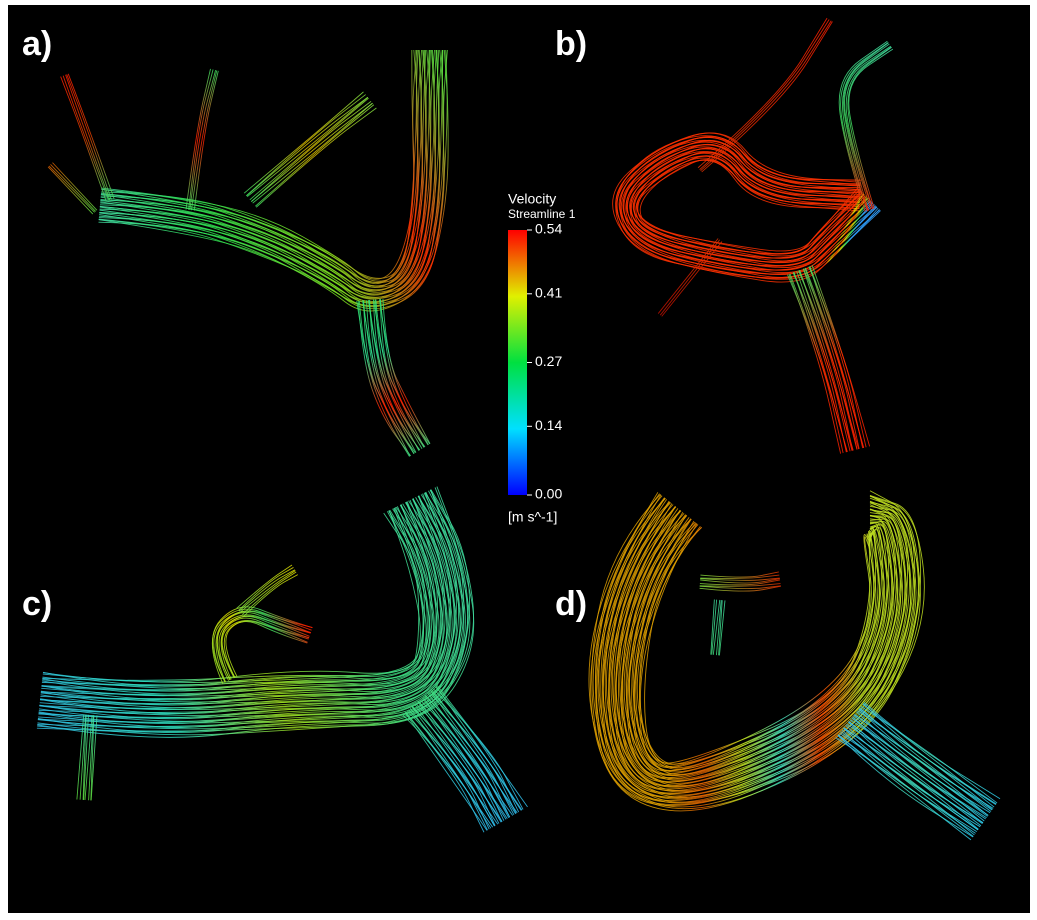 The width and height of the screenshot is (1037, 920). What do you see at coordinates (517, 362) in the screenshot?
I see `colorbar` at bounding box center [517, 362].